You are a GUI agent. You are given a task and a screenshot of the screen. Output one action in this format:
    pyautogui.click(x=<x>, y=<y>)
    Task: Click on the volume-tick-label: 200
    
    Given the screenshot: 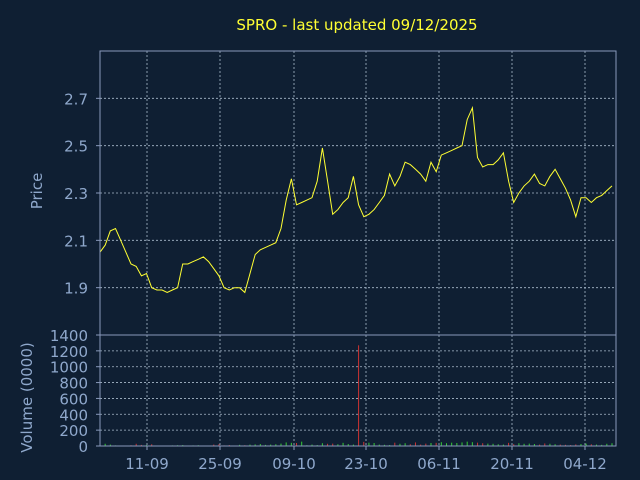 What is the action you would take?
    pyautogui.click(x=73, y=431)
    